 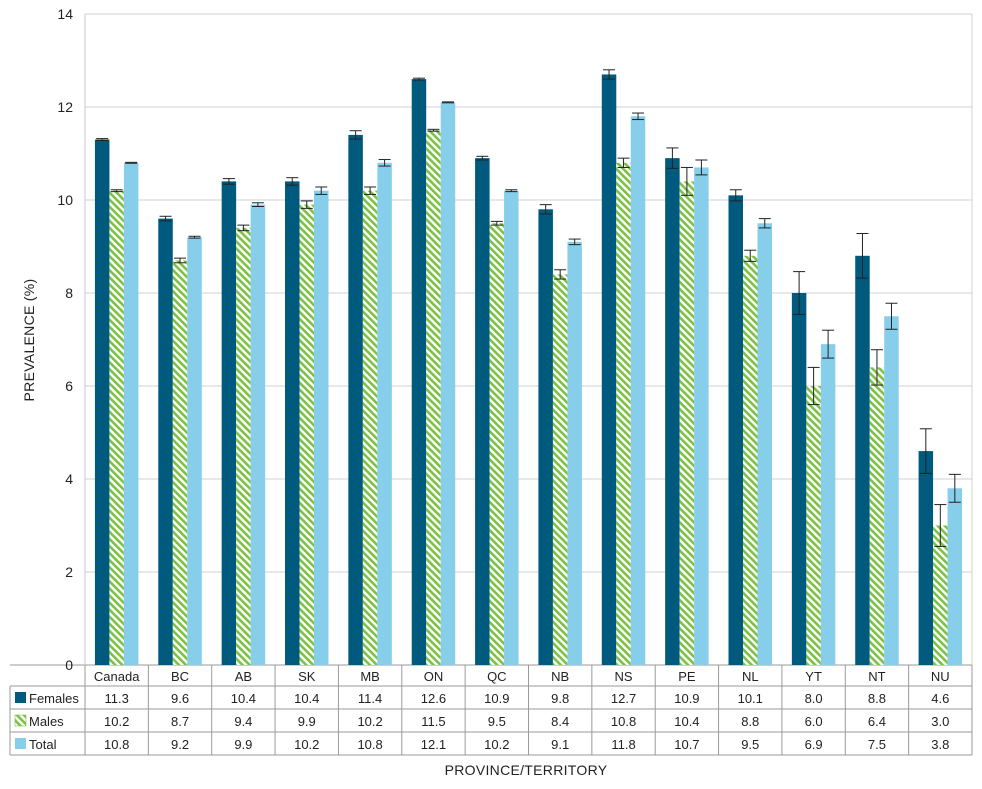 What do you see at coordinates (65, 107) in the screenshot?
I see `y-tick-label: 12` at bounding box center [65, 107].